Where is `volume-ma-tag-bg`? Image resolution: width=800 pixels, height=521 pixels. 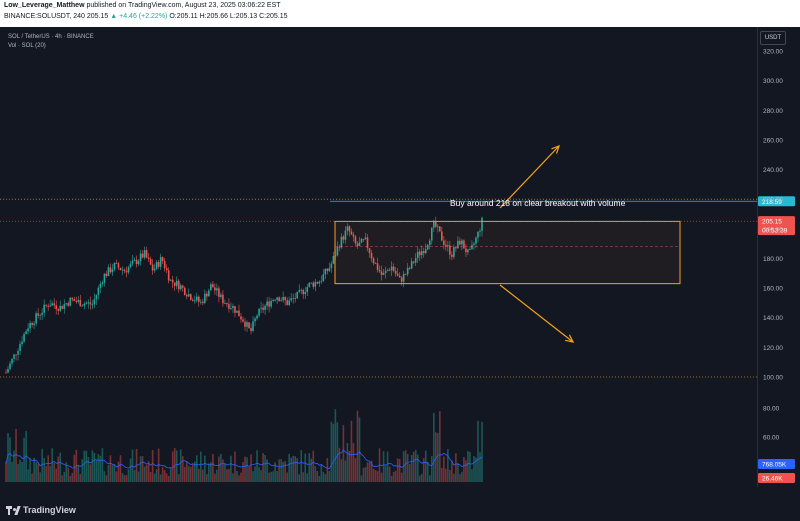 volume-ma-tag-bg is located at coordinates (776, 464).